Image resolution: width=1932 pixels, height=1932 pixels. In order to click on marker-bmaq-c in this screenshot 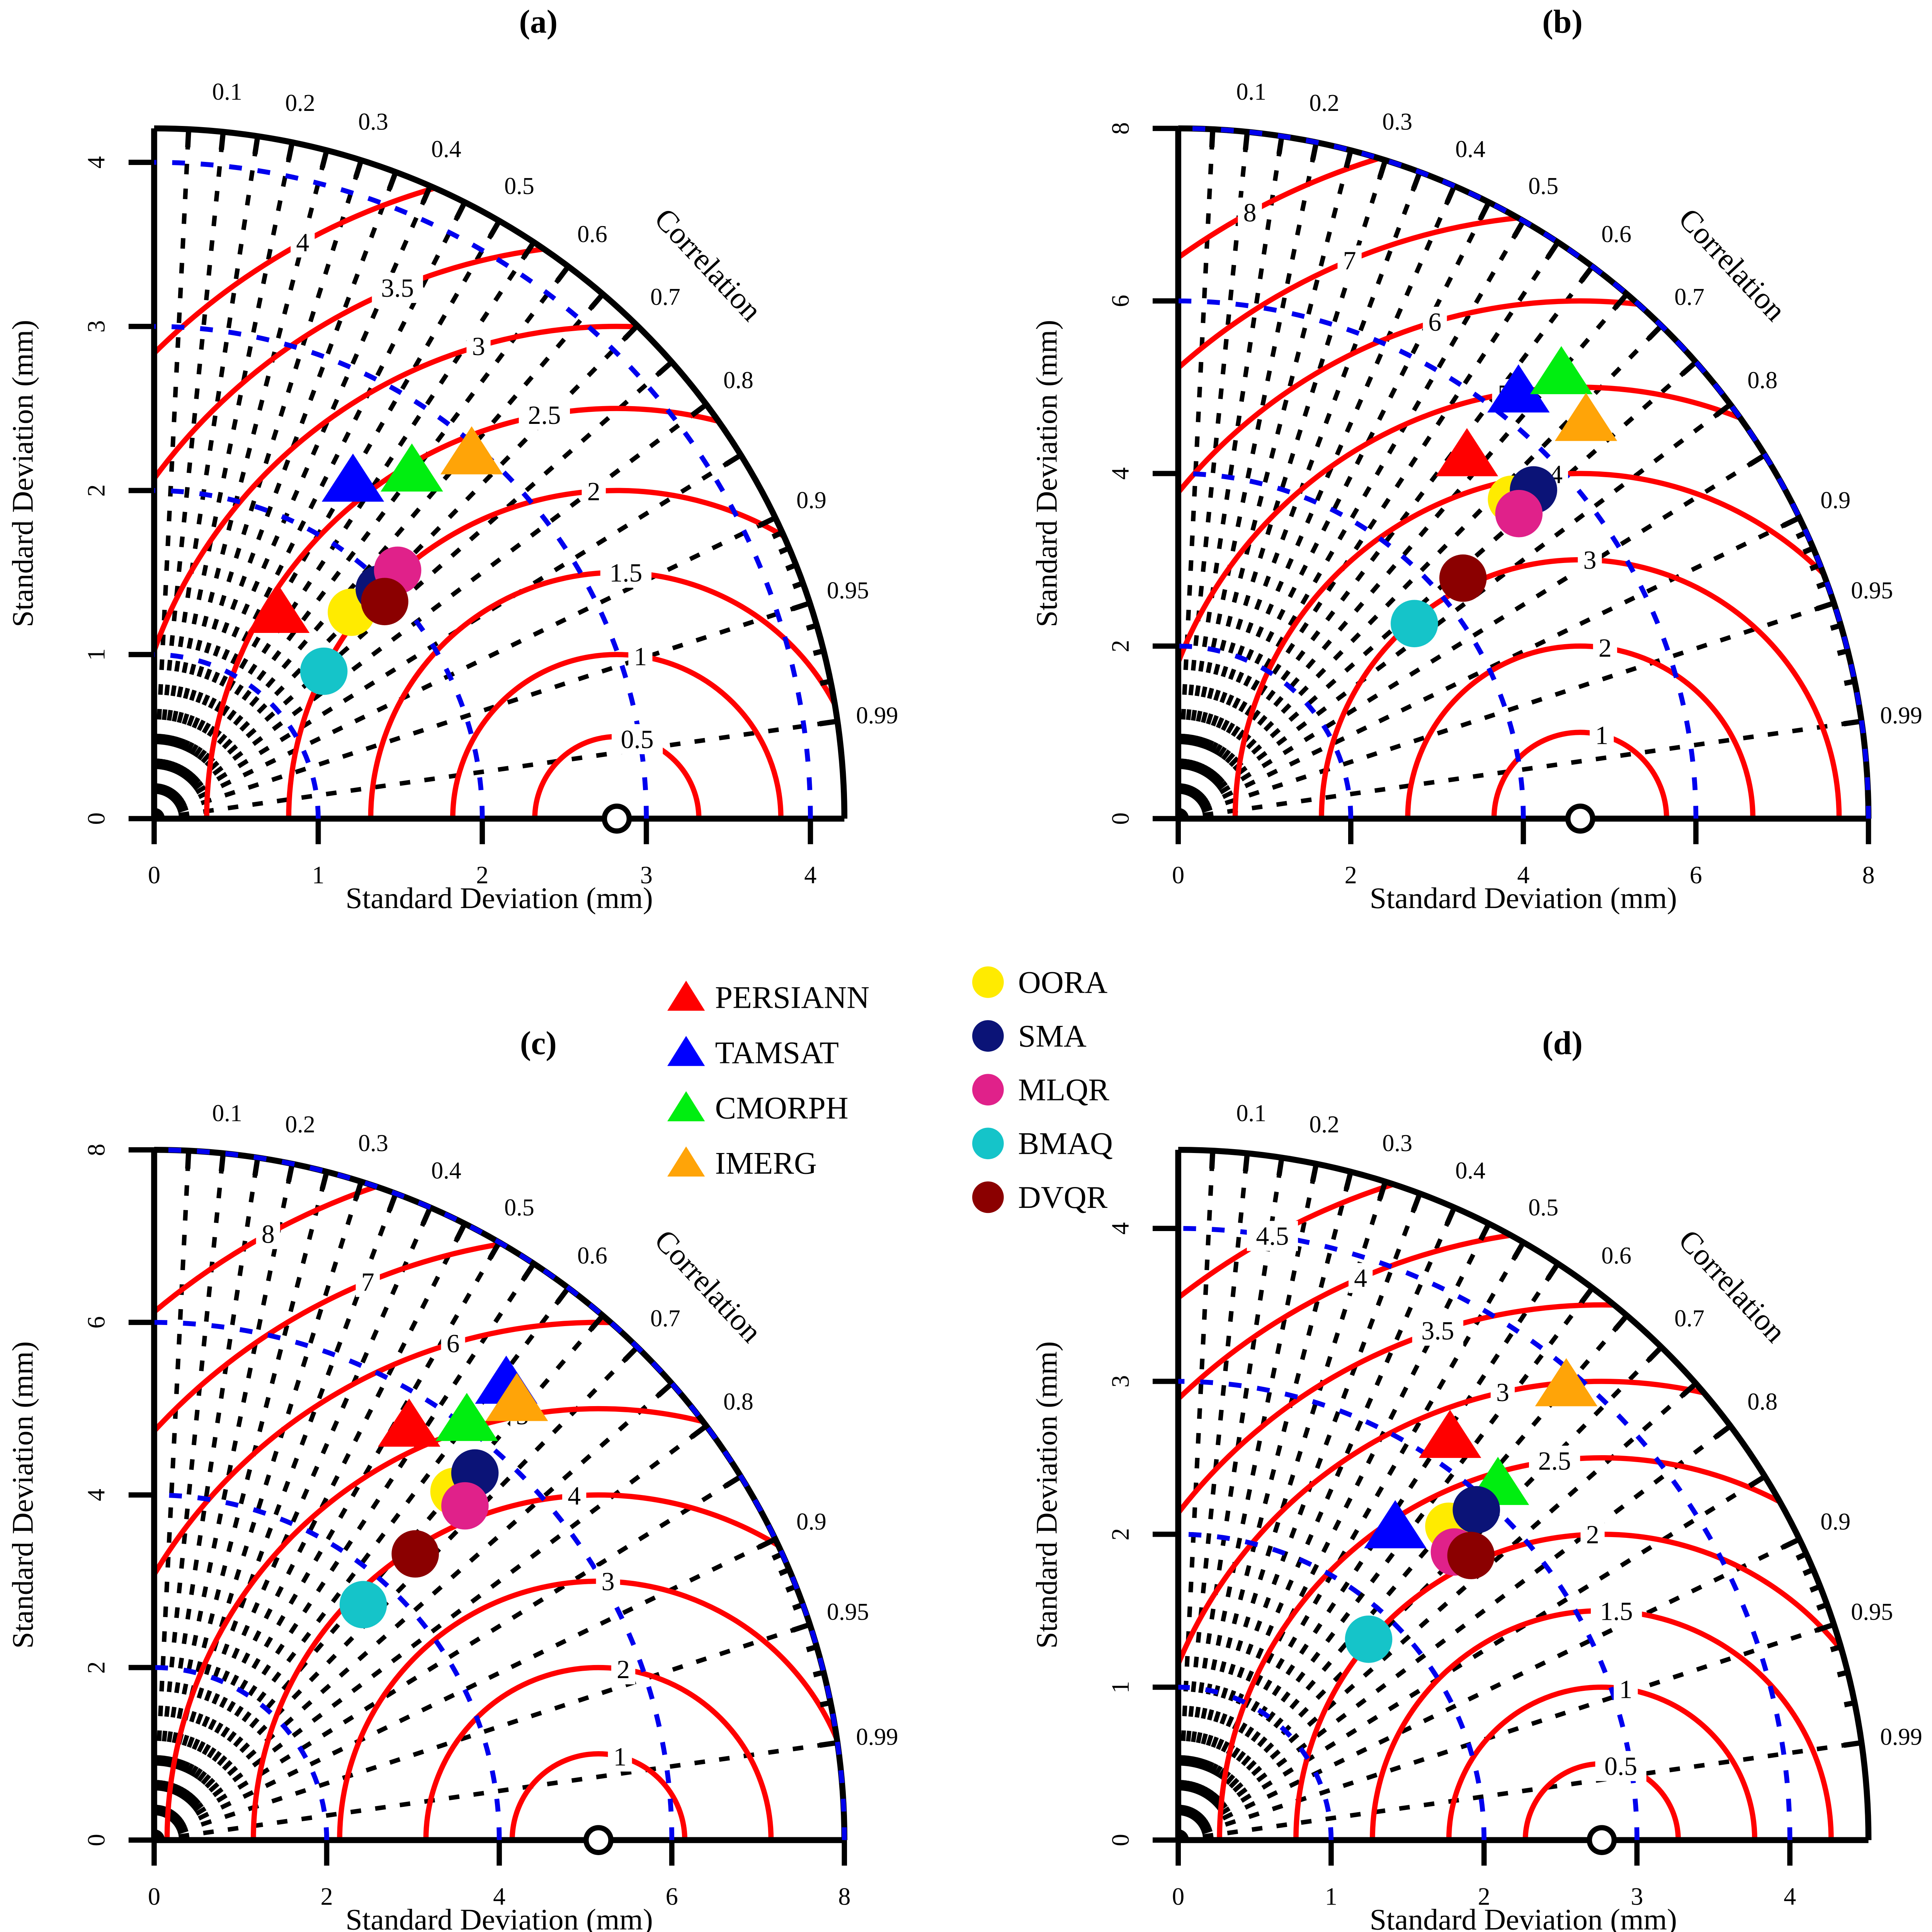, I will do `click(363, 1604)`.